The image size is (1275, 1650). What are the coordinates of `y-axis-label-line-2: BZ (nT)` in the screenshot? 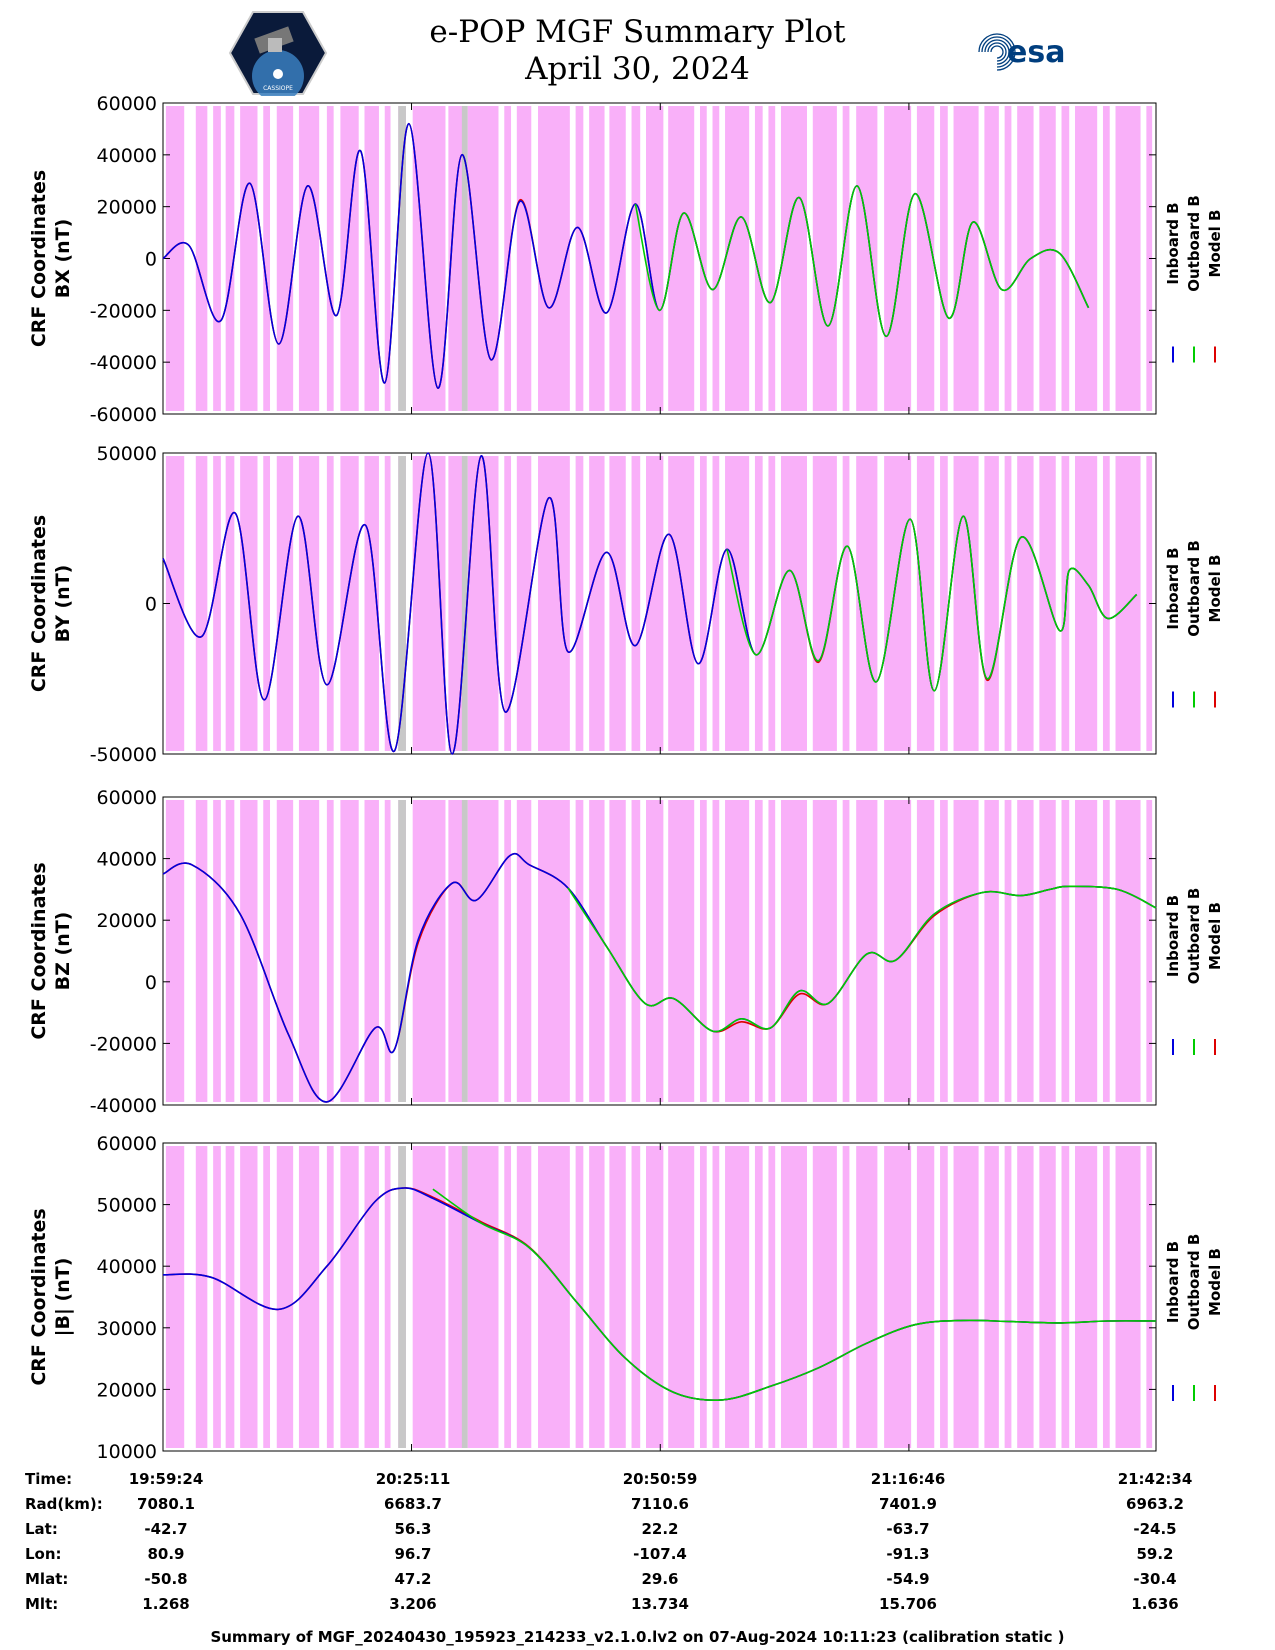 It's located at (63, 951).